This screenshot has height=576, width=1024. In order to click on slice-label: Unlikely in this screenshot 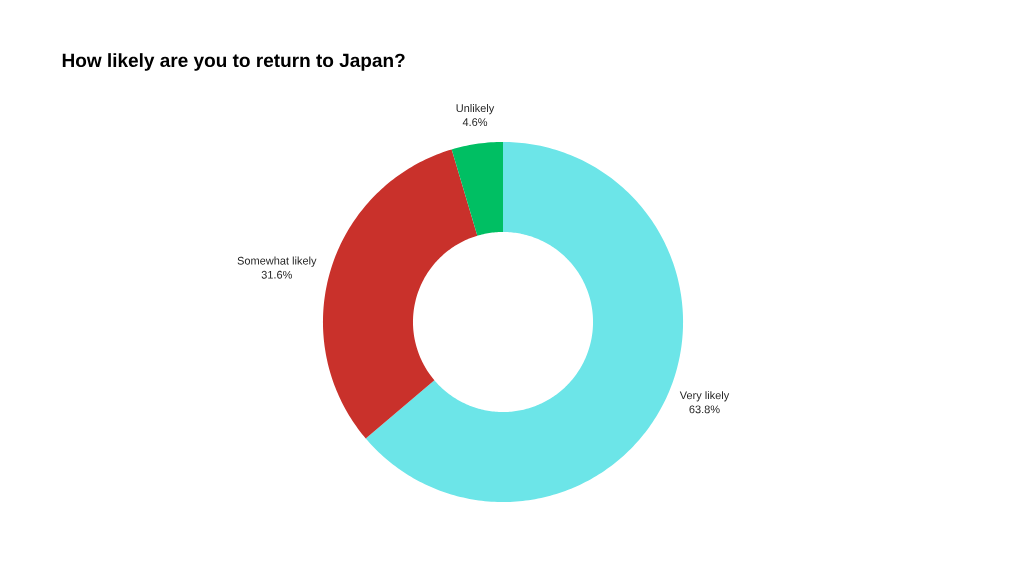, I will do `click(475, 109)`.